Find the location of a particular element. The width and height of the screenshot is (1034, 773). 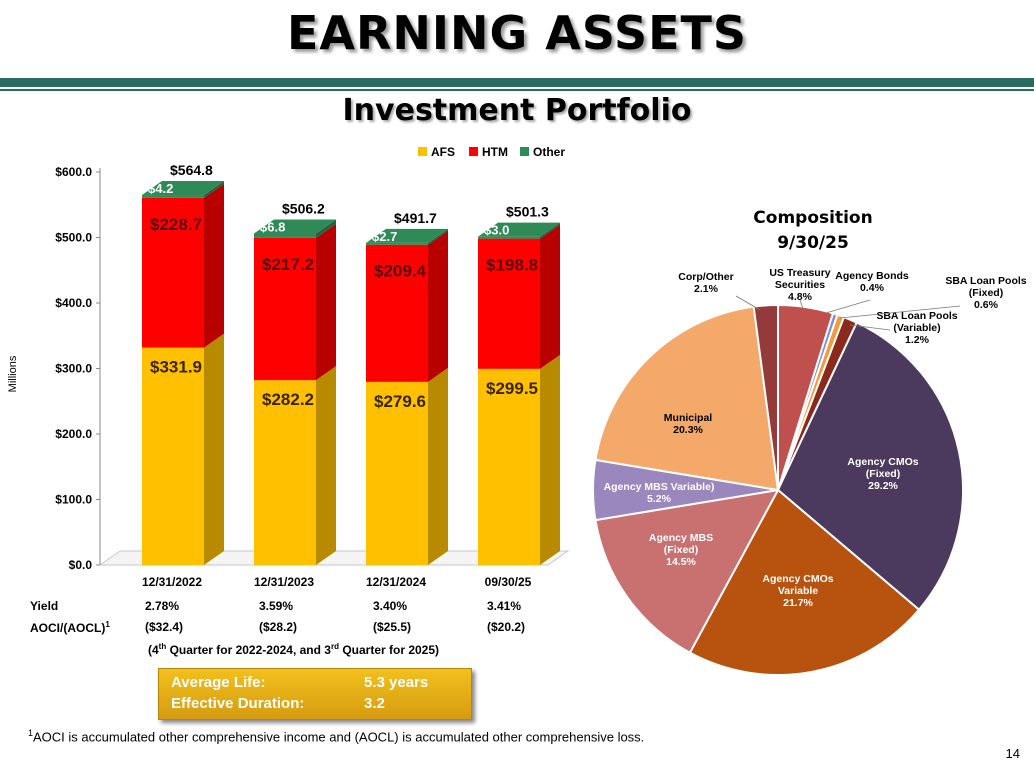

y-tick-label: $200.0 is located at coordinates (73, 434).